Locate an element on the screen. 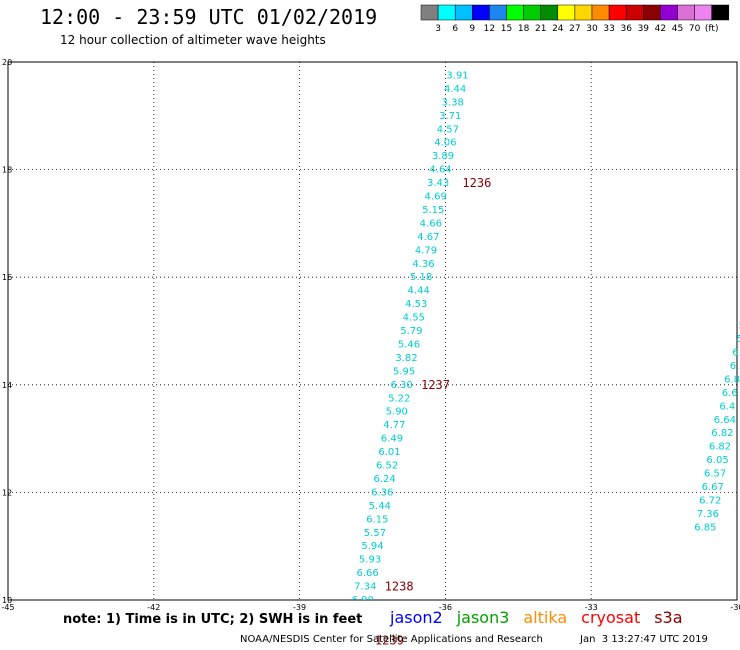 This screenshot has height=650, width=740. wave-height-label: 3.89 is located at coordinates (443, 156).